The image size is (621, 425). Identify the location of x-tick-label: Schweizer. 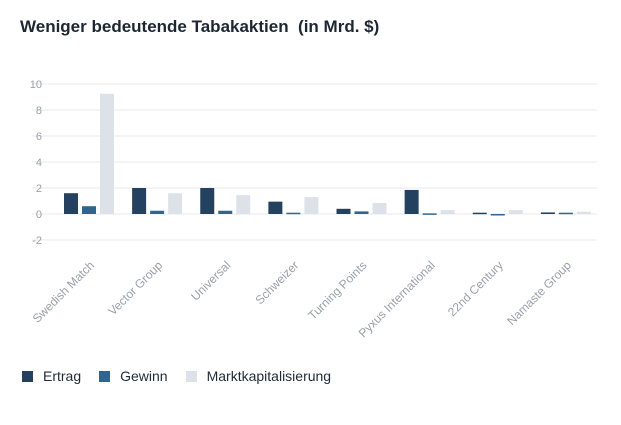
(276, 282).